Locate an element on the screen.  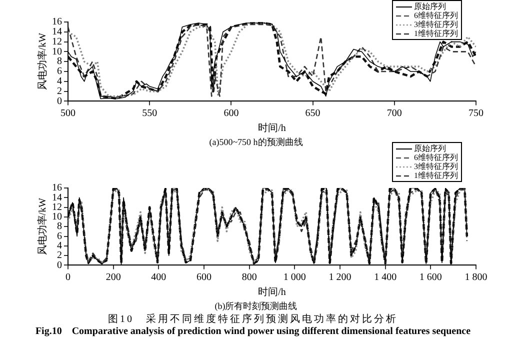
x-tick-label: 650 is located at coordinates (312, 113).